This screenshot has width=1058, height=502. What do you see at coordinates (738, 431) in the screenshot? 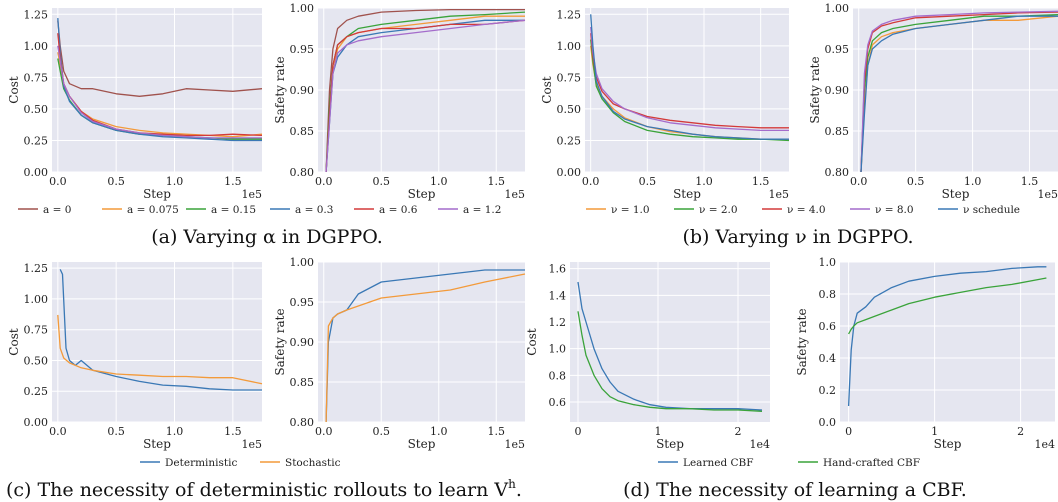
I see `x-tick-label: 2` at bounding box center [738, 431].